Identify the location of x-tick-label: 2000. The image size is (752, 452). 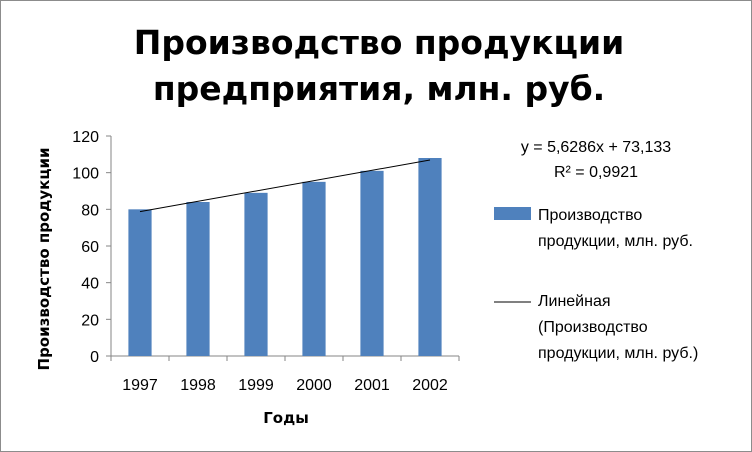
(314, 385).